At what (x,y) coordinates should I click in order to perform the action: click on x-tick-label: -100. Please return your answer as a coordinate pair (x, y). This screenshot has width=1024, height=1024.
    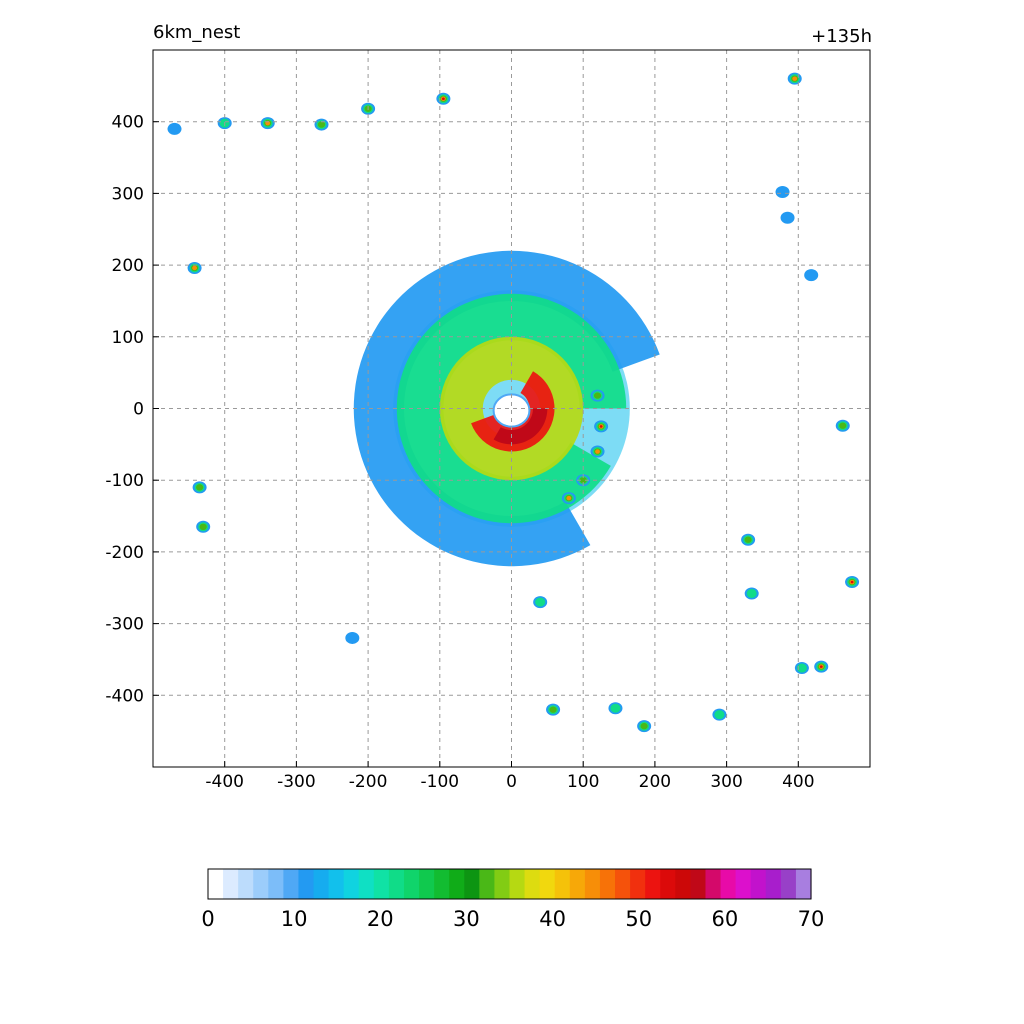
    Looking at the image, I should click on (440, 782).